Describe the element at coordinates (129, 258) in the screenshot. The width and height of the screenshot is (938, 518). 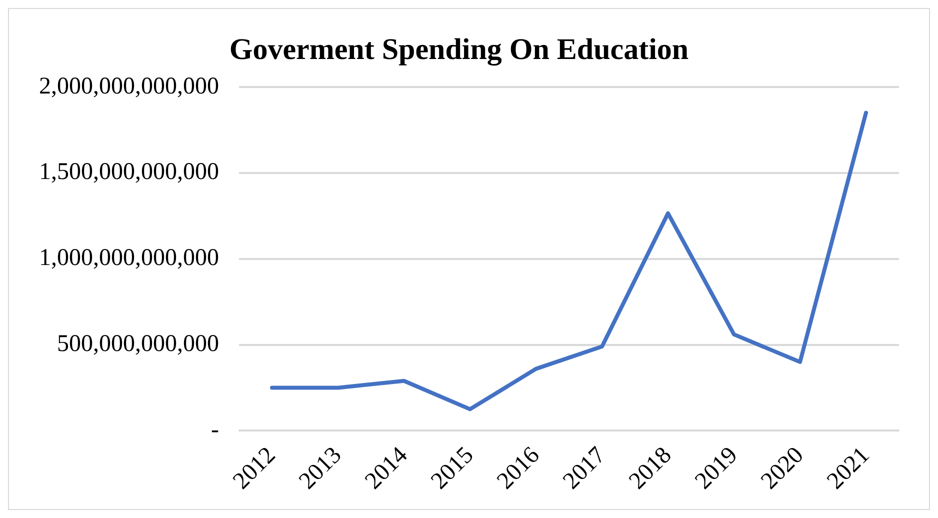
I see `y-tick-label: 1,000,000,000,000` at that location.